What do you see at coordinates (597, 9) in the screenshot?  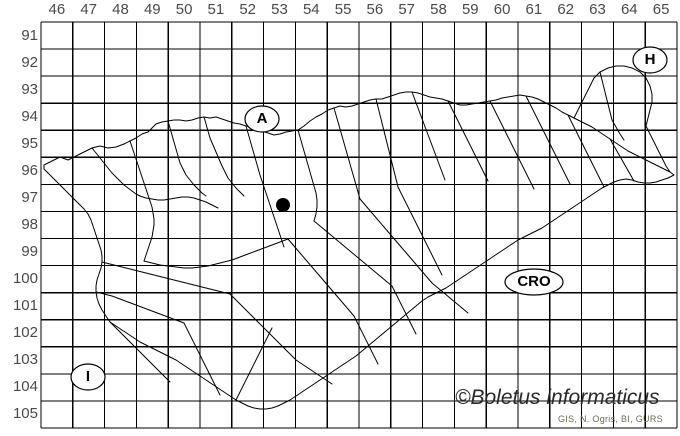 I see `column-label: 63` at bounding box center [597, 9].